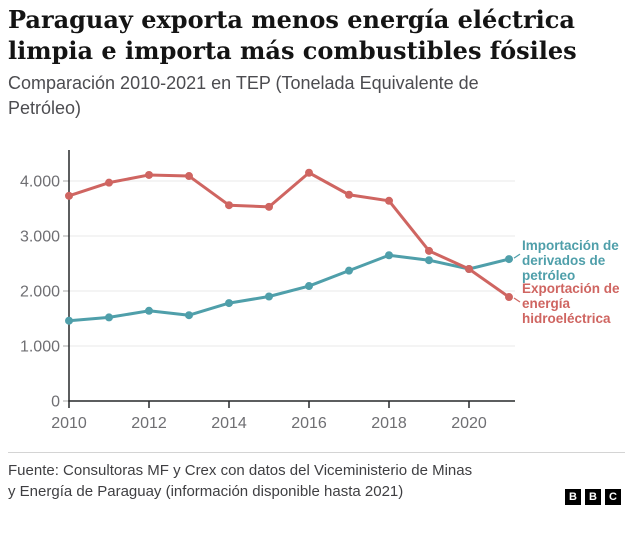 The height and width of the screenshot is (537, 633). Describe the element at coordinates (40, 182) in the screenshot. I see `y-tick-label: 4.000` at that location.